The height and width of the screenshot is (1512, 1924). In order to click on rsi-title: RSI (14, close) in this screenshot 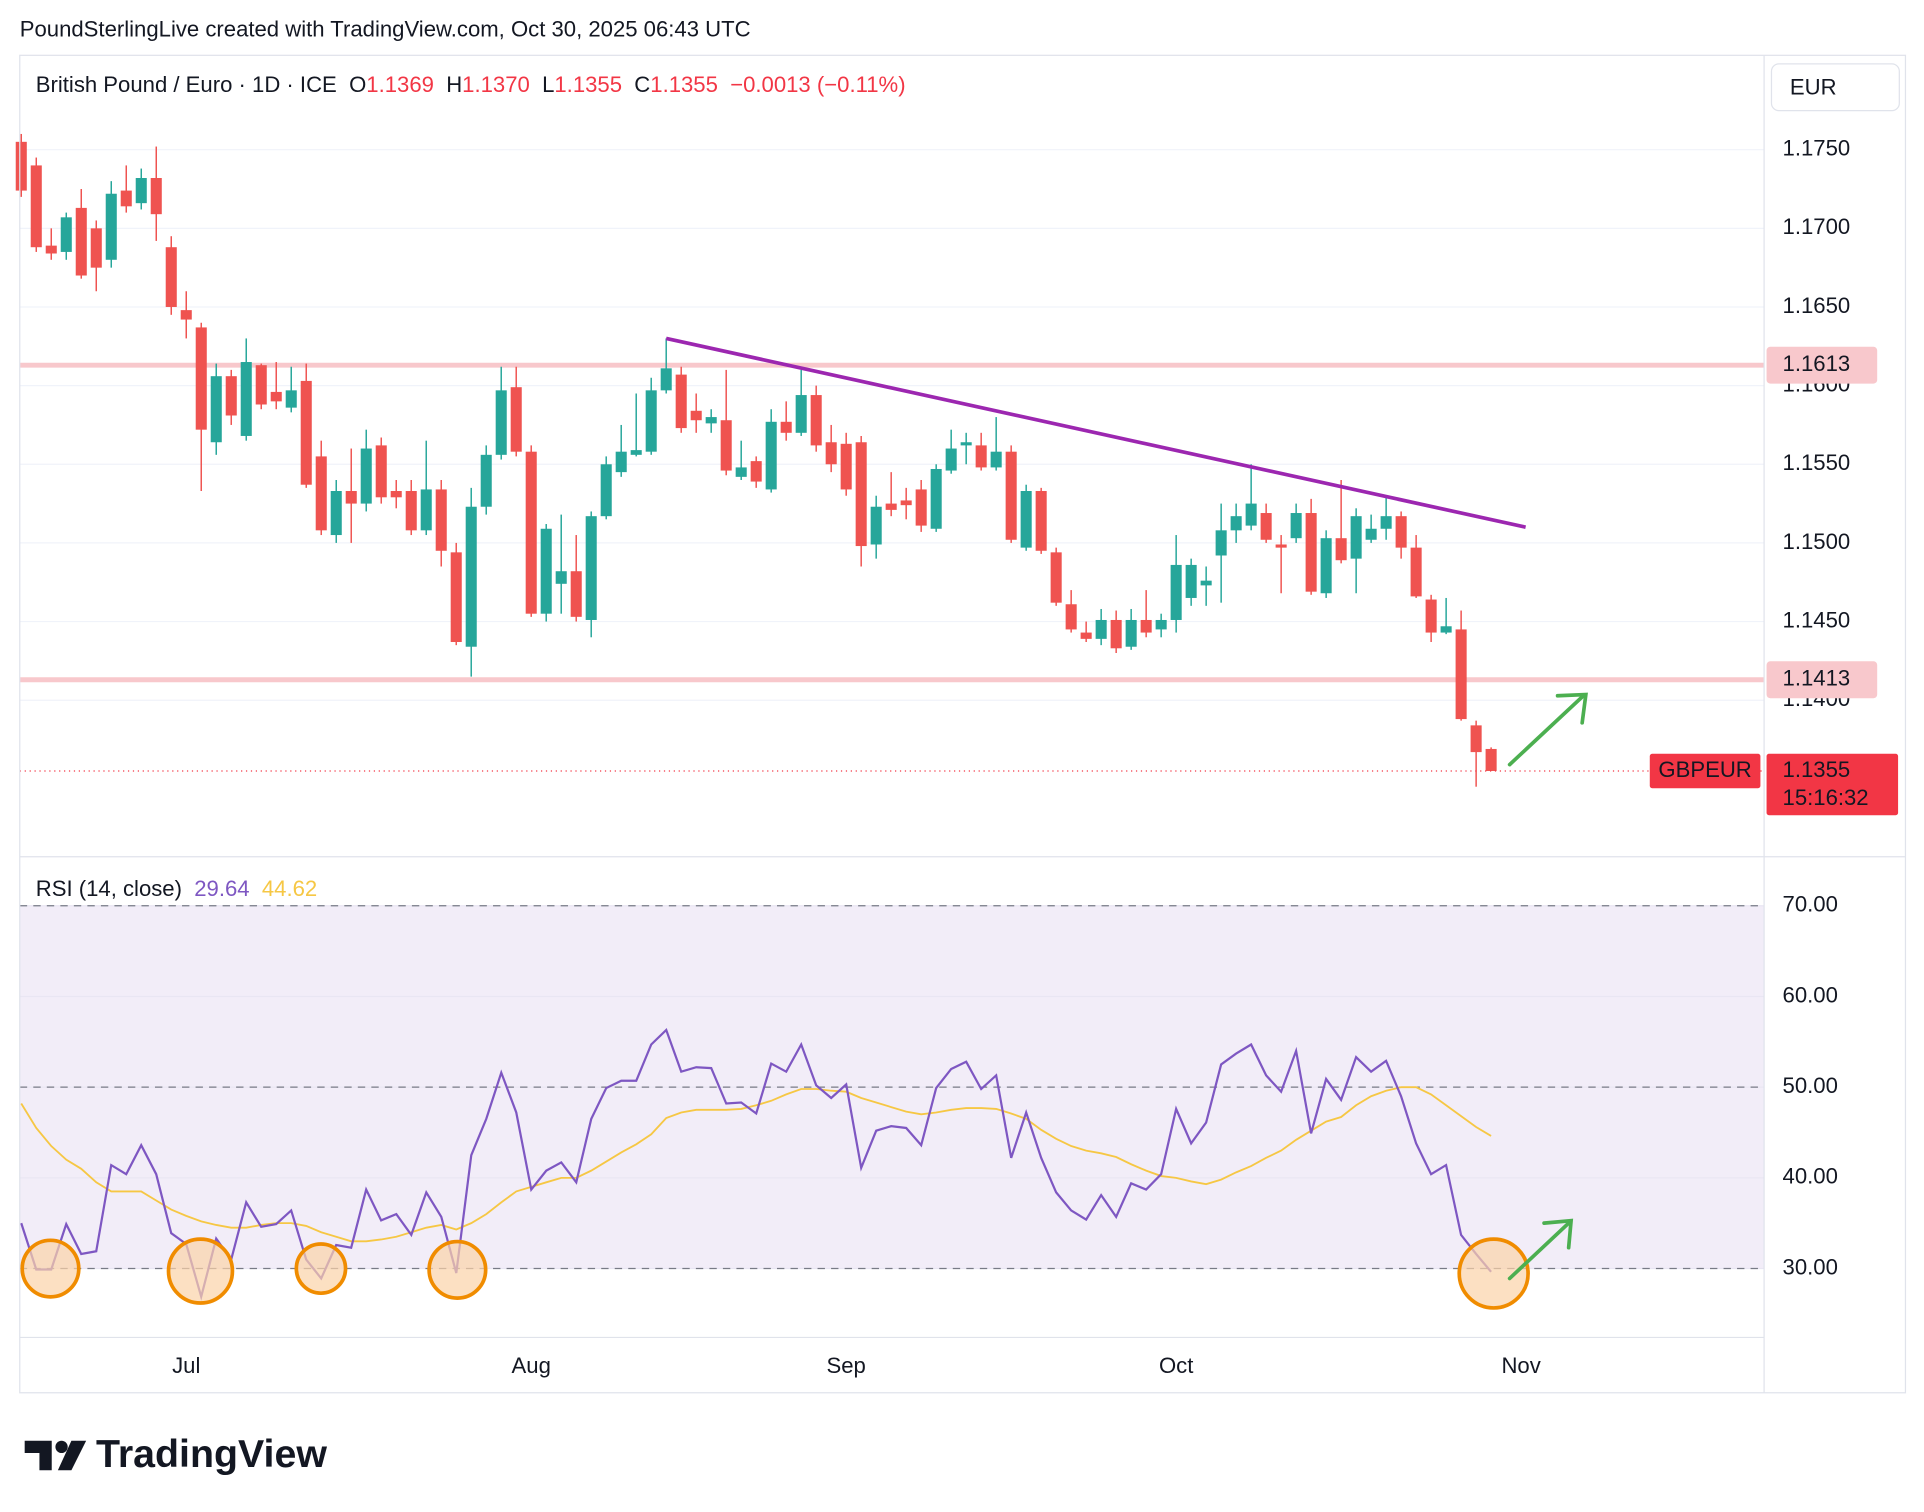, I will do `click(109, 888)`.